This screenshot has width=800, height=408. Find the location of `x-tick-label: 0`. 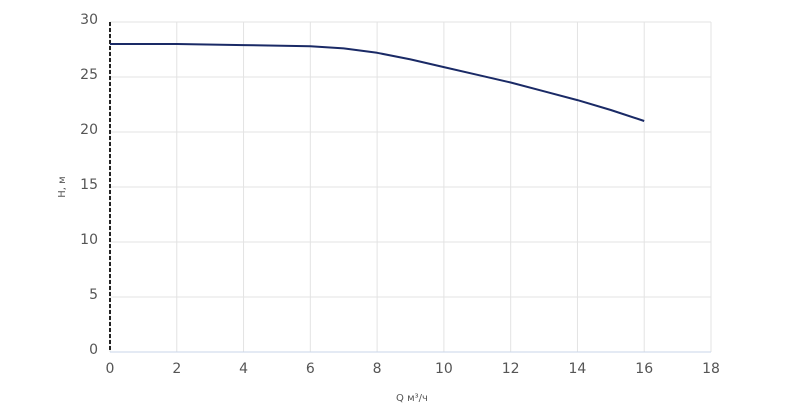

x-tick-label: 0 is located at coordinates (110, 369).